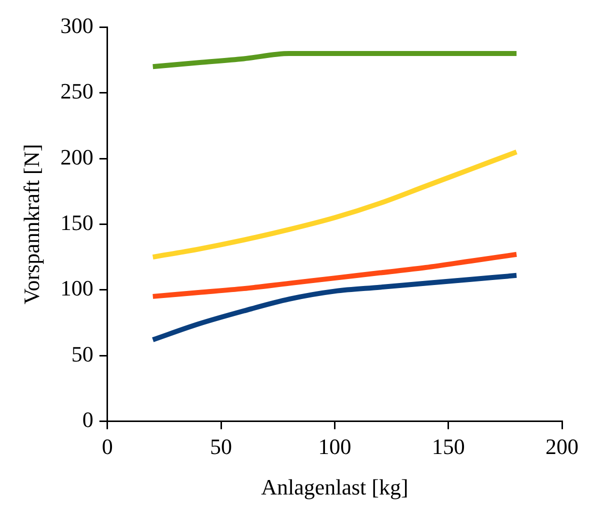 The image size is (600, 522). I want to click on x-tick-label: 50, so click(221, 447).